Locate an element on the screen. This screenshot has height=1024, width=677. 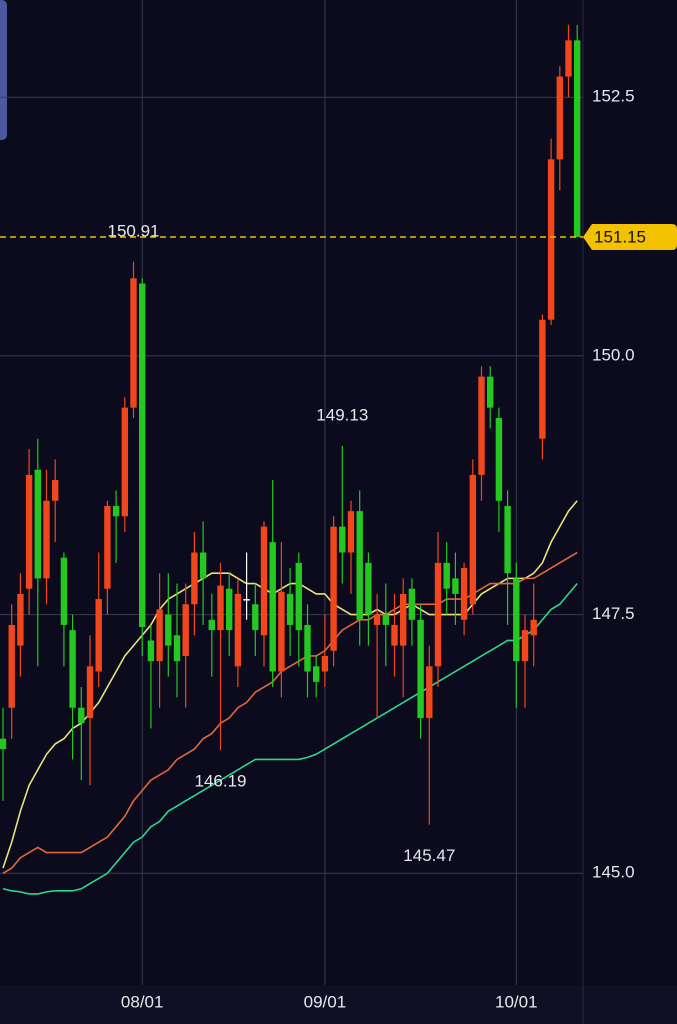
y-tick-label: 152.5 is located at coordinates (613, 96).